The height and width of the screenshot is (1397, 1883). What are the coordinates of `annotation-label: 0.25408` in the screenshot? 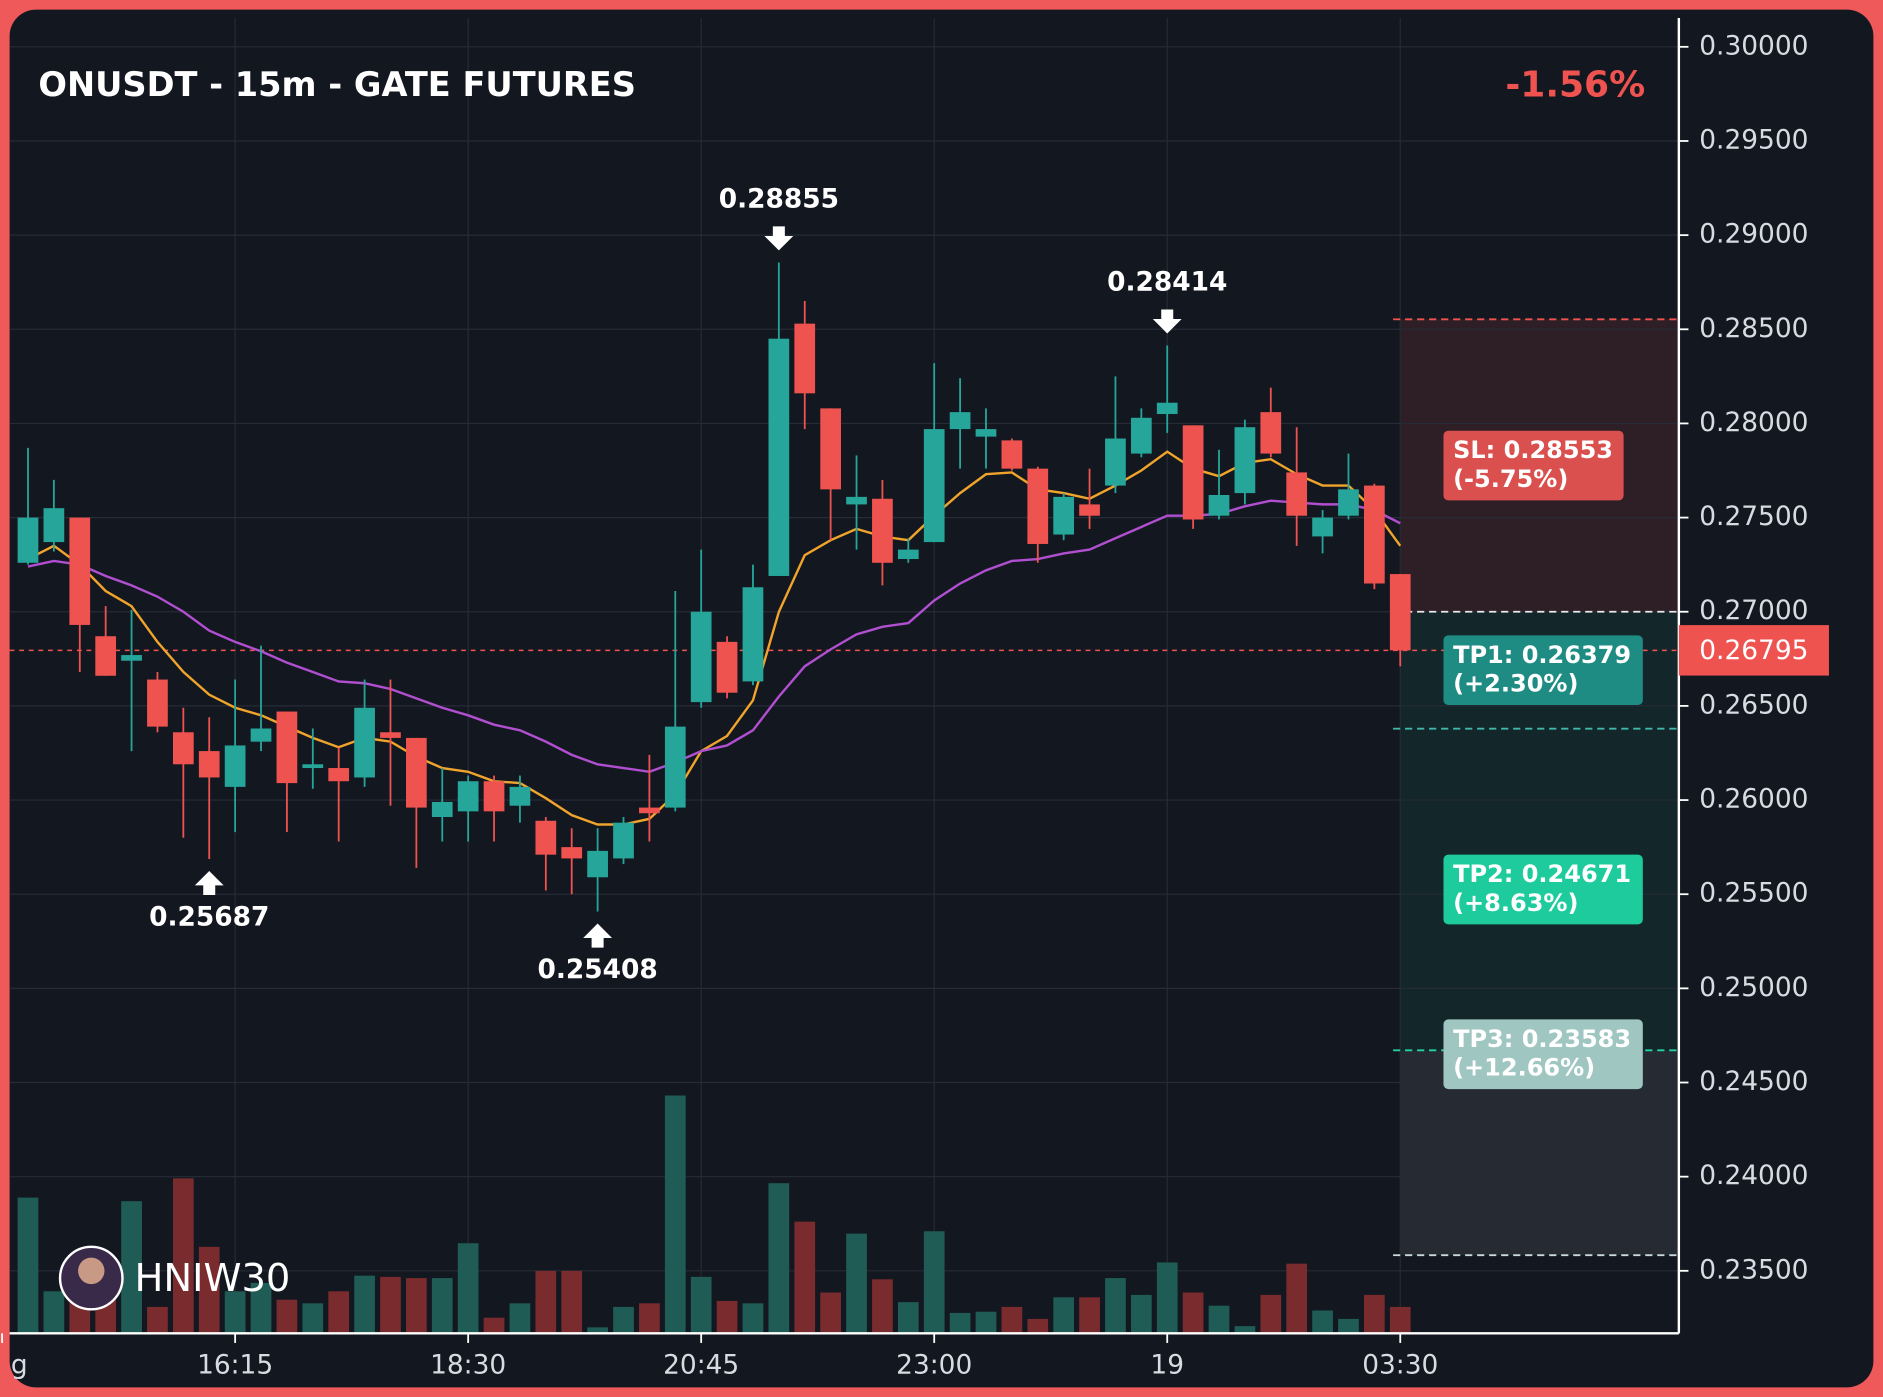 It's located at (597, 969).